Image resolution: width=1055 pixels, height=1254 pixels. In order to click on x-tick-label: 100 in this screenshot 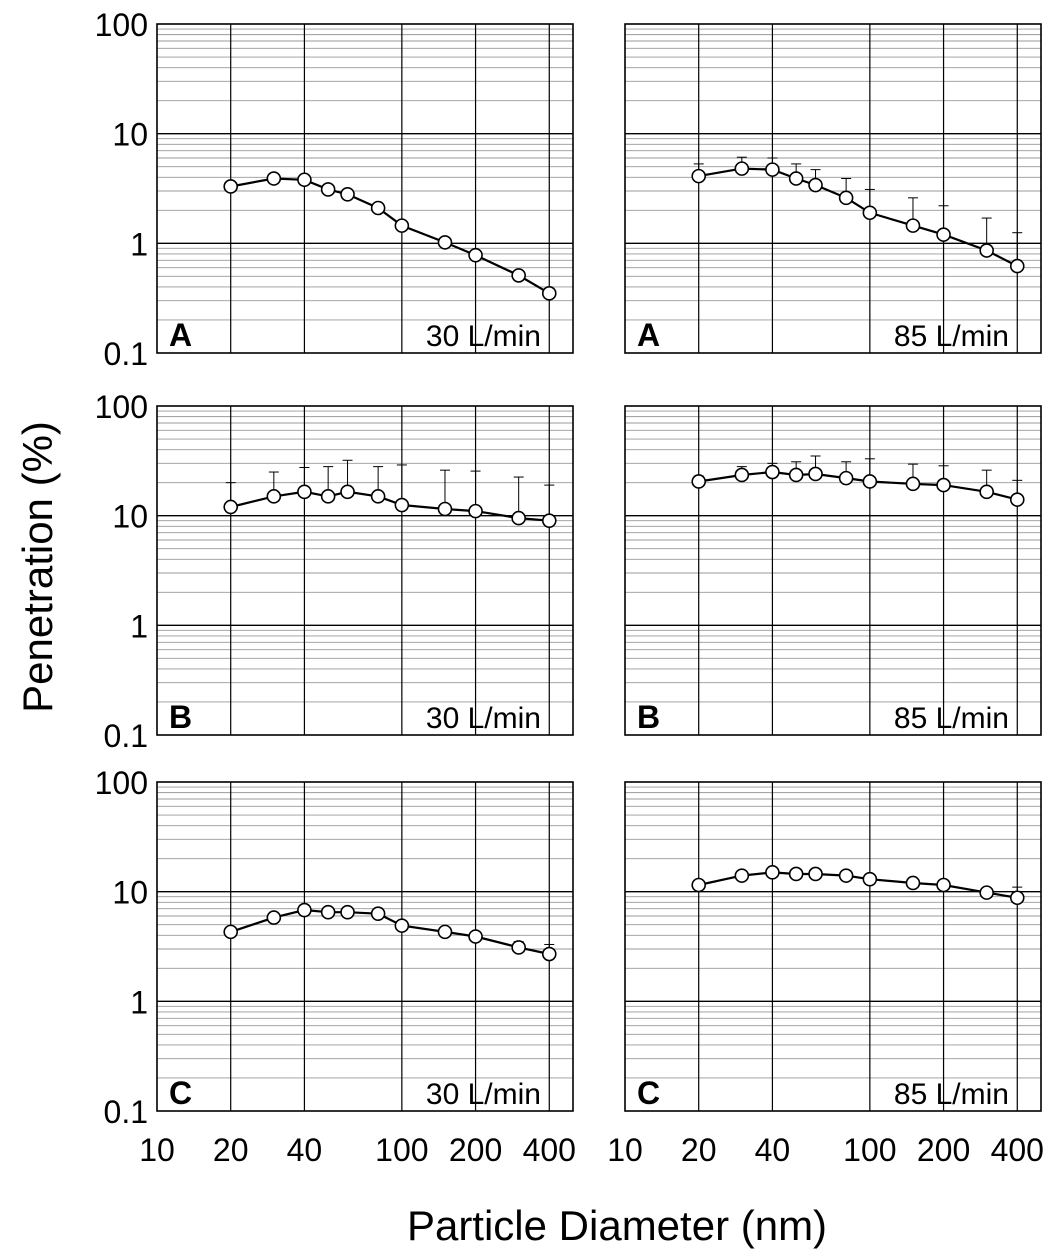, I will do `click(869, 1150)`.